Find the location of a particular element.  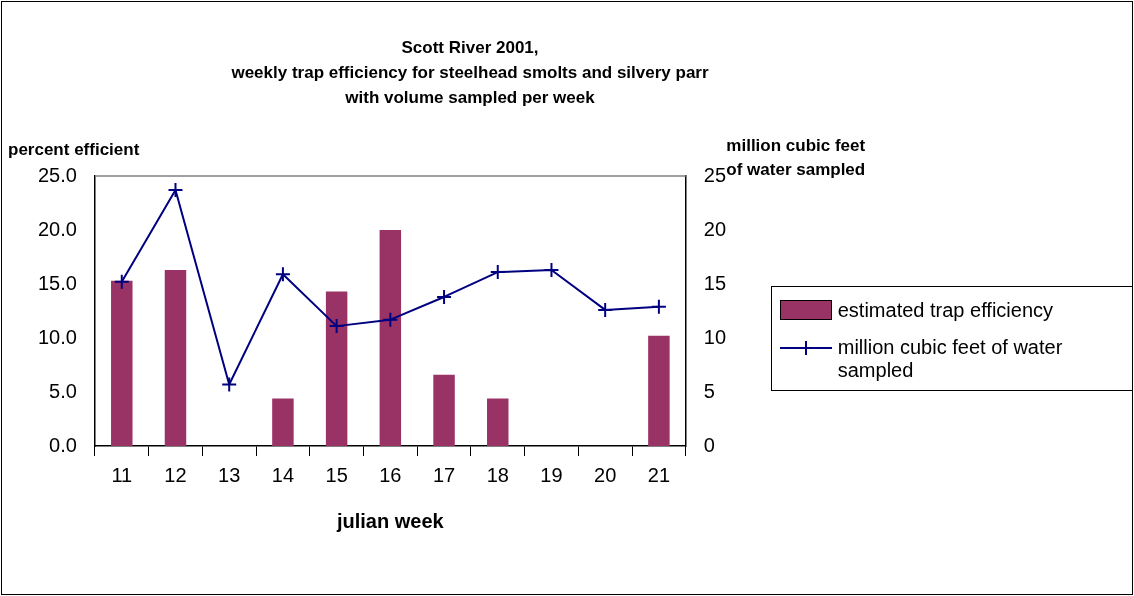

y-tick-label: 15.0 is located at coordinates (57, 282).